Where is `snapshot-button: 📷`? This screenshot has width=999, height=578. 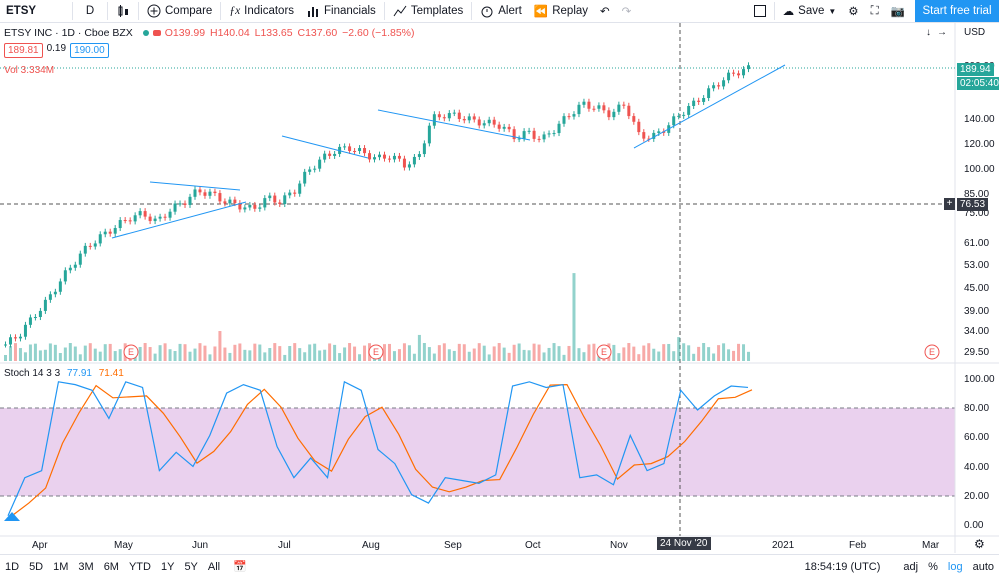
snapshot-button: 📷 is located at coordinates (898, 11).